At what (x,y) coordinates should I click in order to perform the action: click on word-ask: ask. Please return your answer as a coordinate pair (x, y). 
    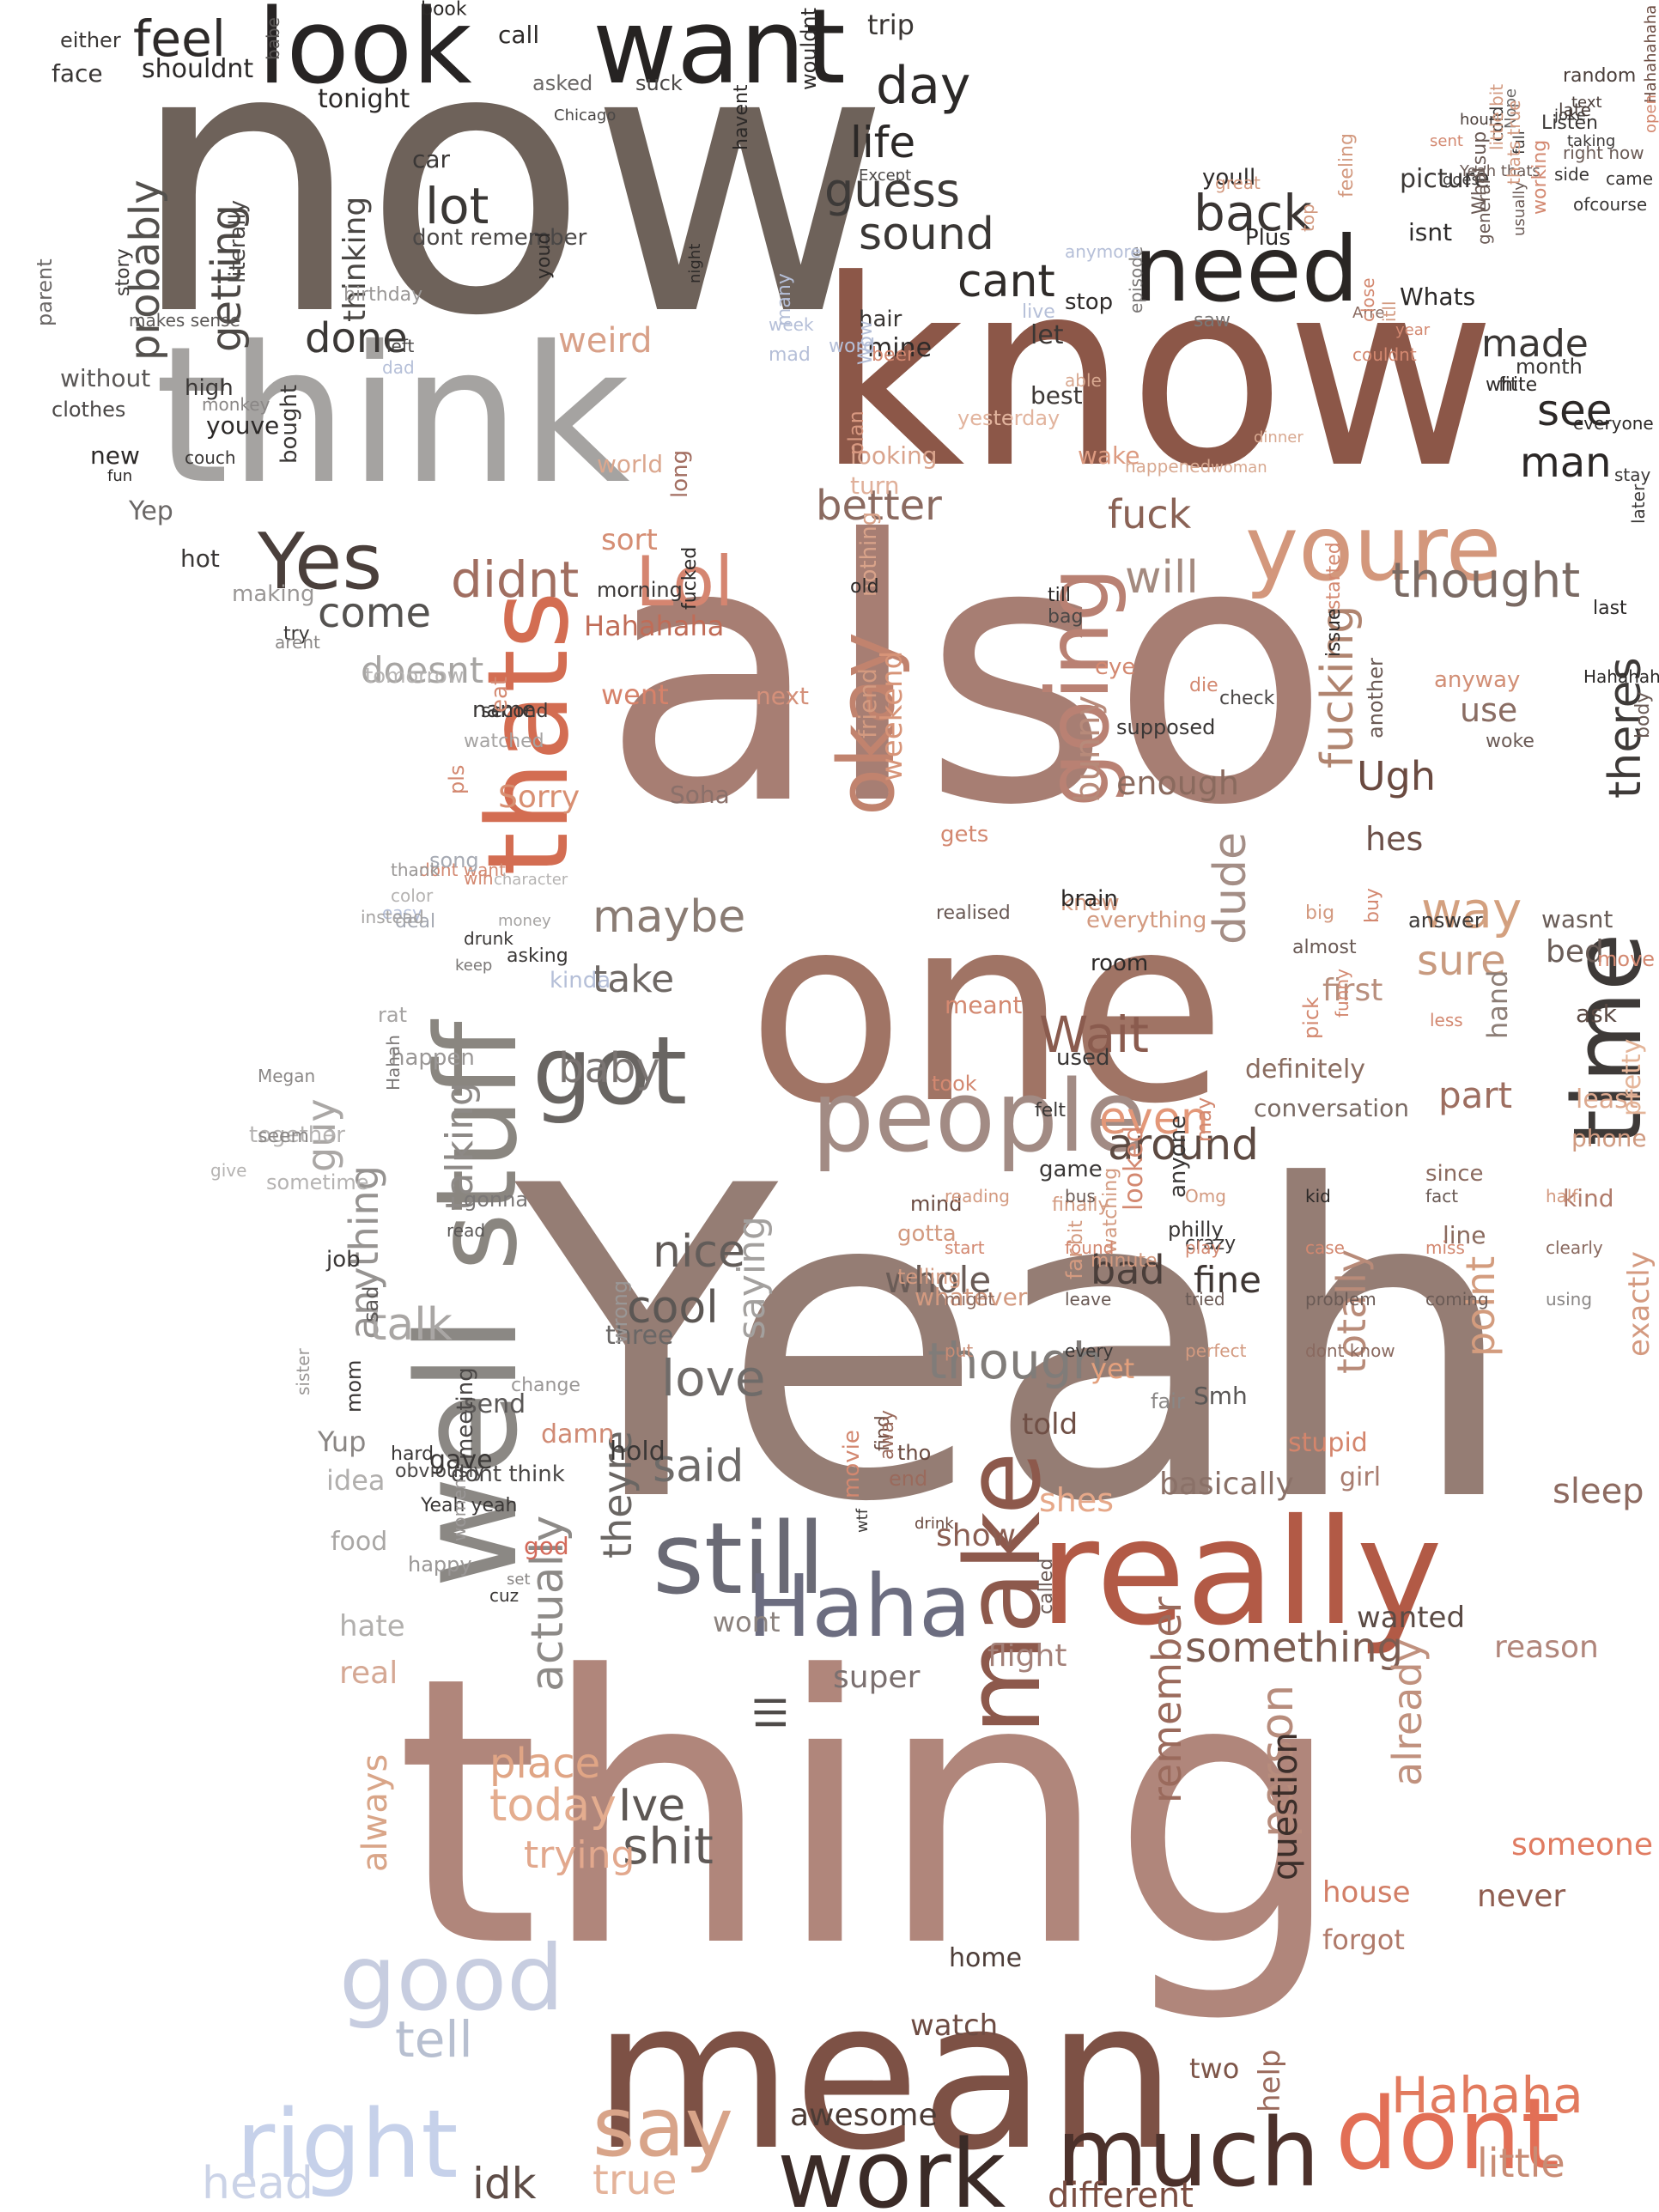
    Looking at the image, I should click on (1597, 1014).